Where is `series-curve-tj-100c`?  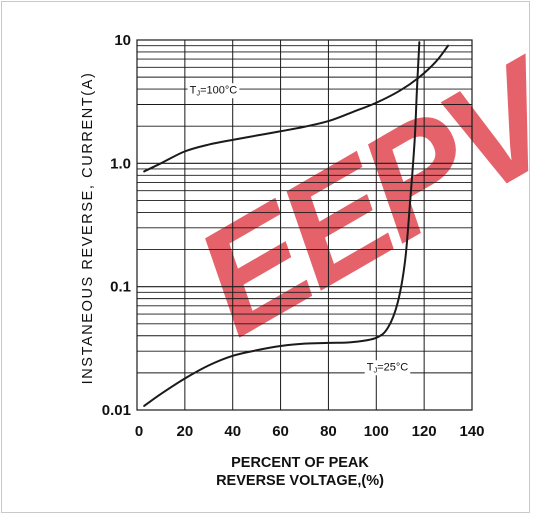 series-curve-tj-100c is located at coordinates (296, 108).